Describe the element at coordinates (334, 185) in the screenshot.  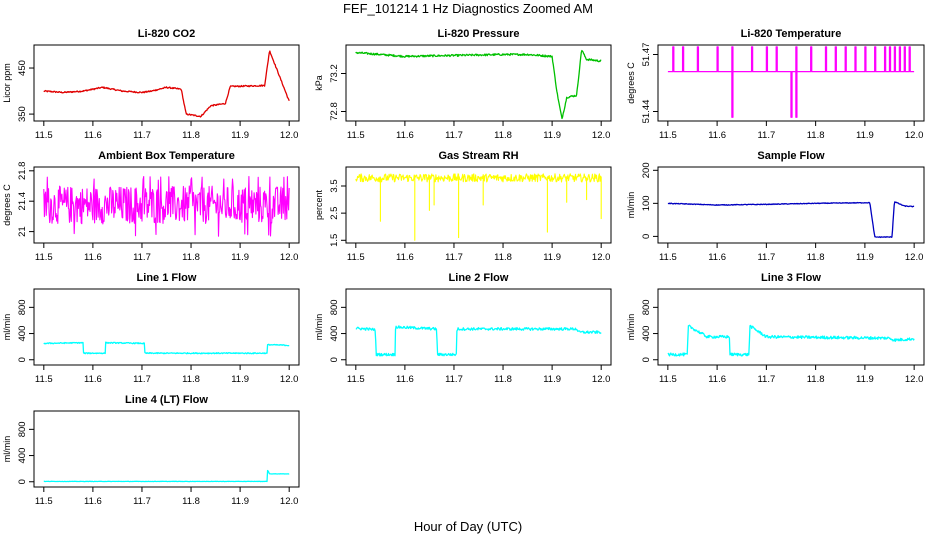
I see `y-tick-label: 3.5` at that location.